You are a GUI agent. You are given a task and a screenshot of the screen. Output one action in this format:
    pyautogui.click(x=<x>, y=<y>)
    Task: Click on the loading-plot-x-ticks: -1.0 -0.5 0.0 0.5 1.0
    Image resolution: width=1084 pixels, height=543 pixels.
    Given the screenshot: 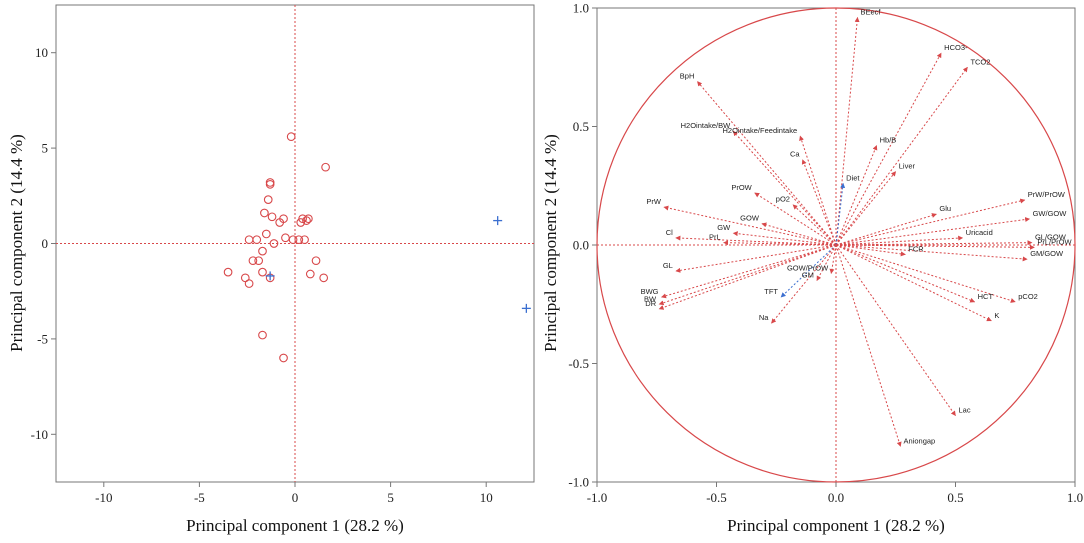 What is the action you would take?
    pyautogui.click(x=835, y=493)
    